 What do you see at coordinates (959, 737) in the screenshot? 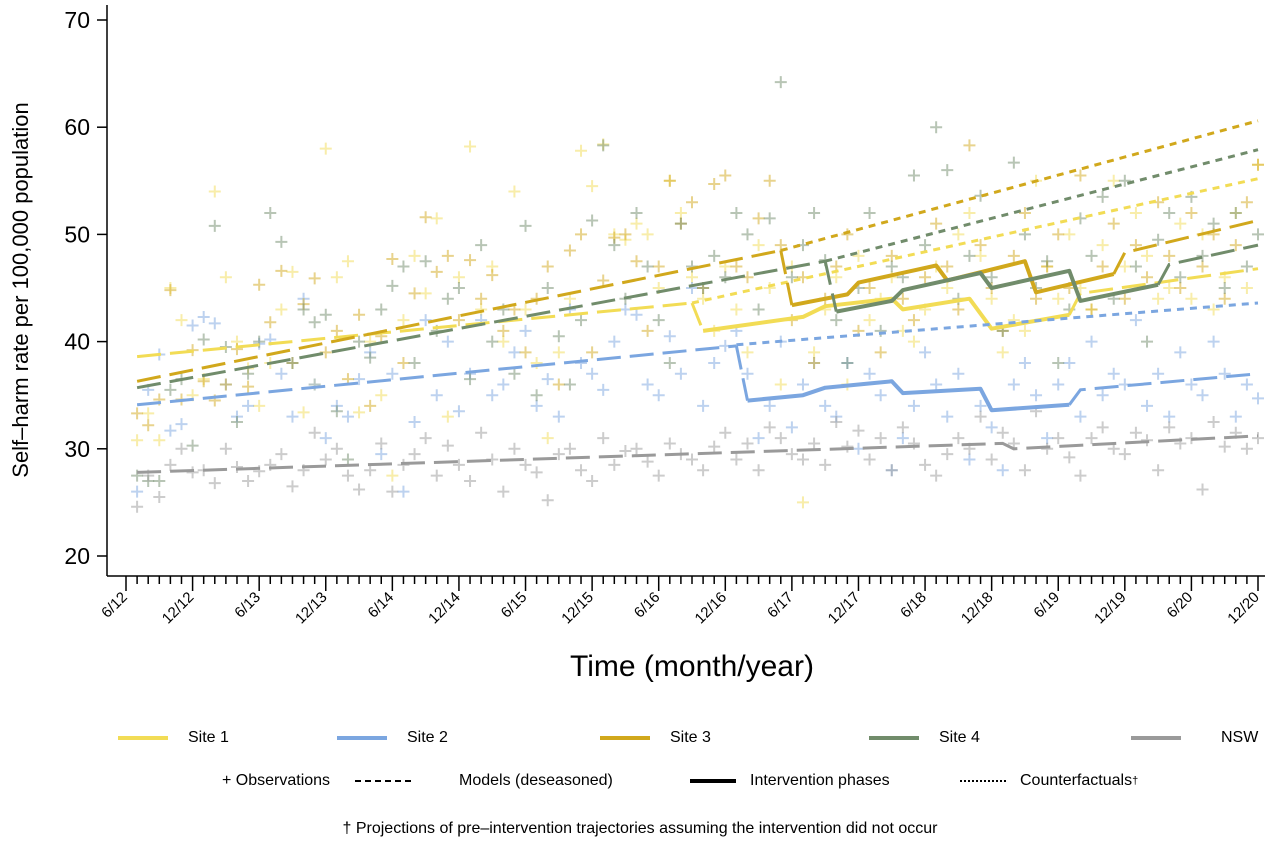
I see `legend-label: Site 4` at bounding box center [959, 737].